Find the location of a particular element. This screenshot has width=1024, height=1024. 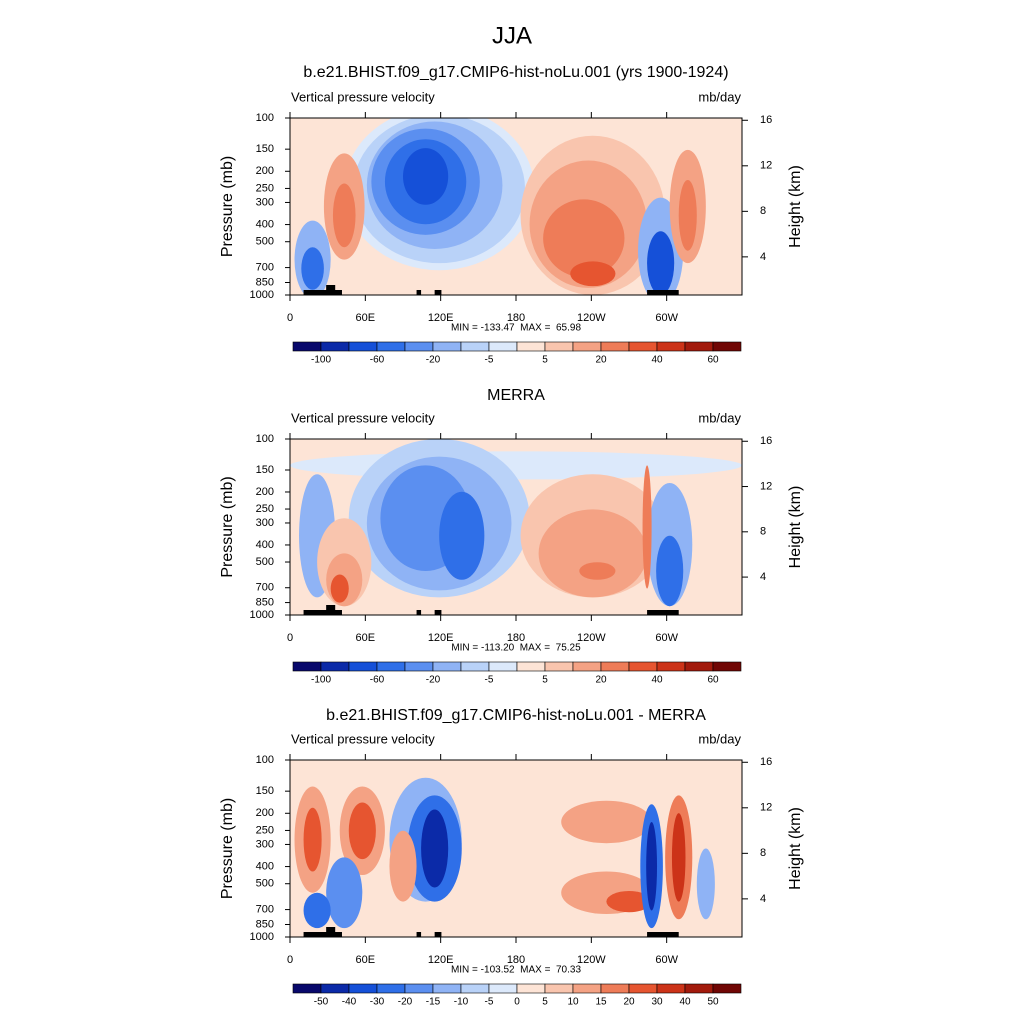

x-tick-label: 0 is located at coordinates (290, 960).